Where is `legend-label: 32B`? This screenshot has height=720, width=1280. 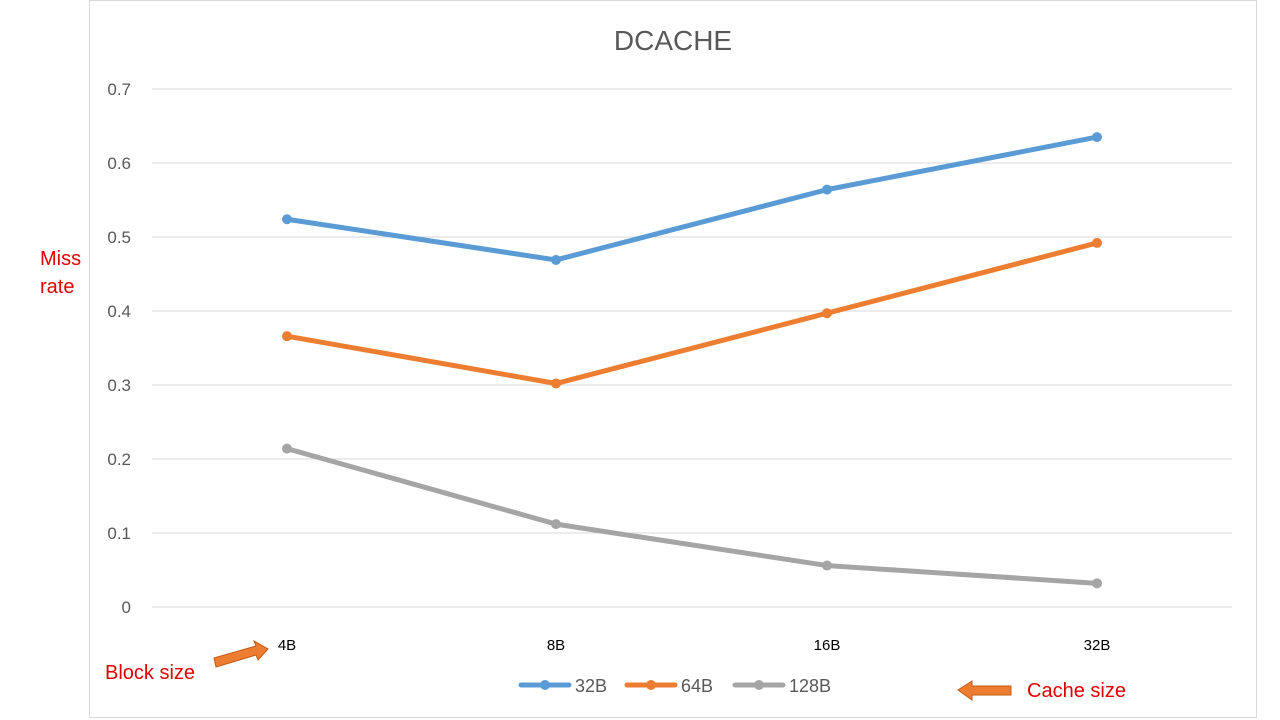
legend-label: 32B is located at coordinates (591, 686).